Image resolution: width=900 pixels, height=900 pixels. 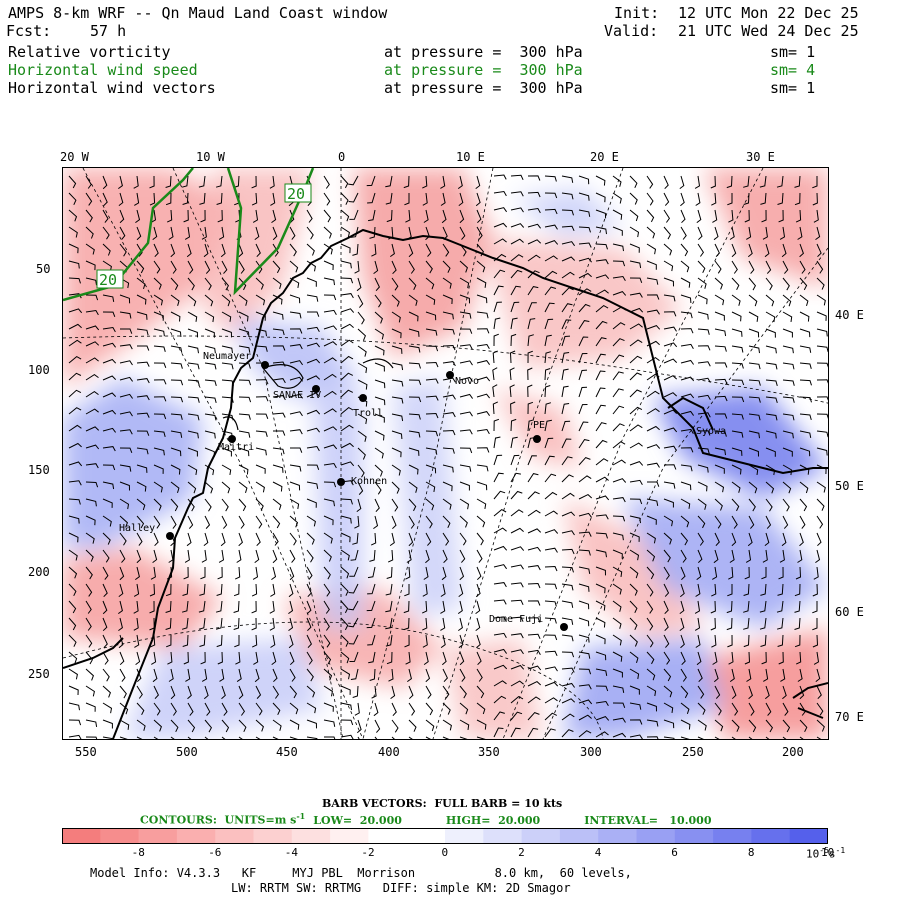 I want to click on station-dot-maitri, so click(x=232, y=439).